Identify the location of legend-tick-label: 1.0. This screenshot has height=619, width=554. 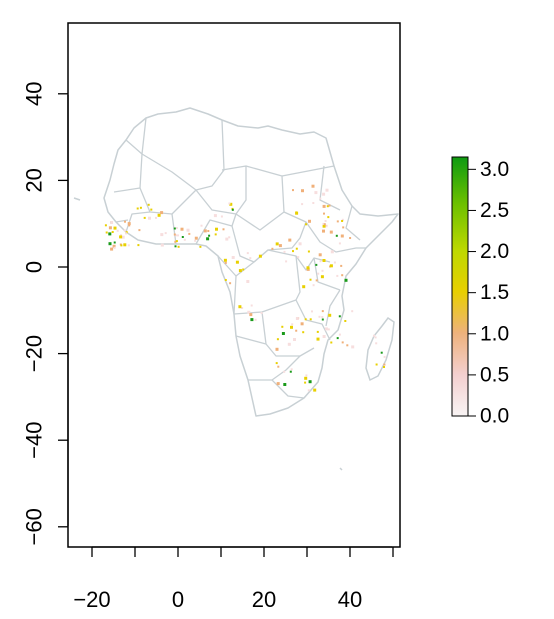
(494, 333).